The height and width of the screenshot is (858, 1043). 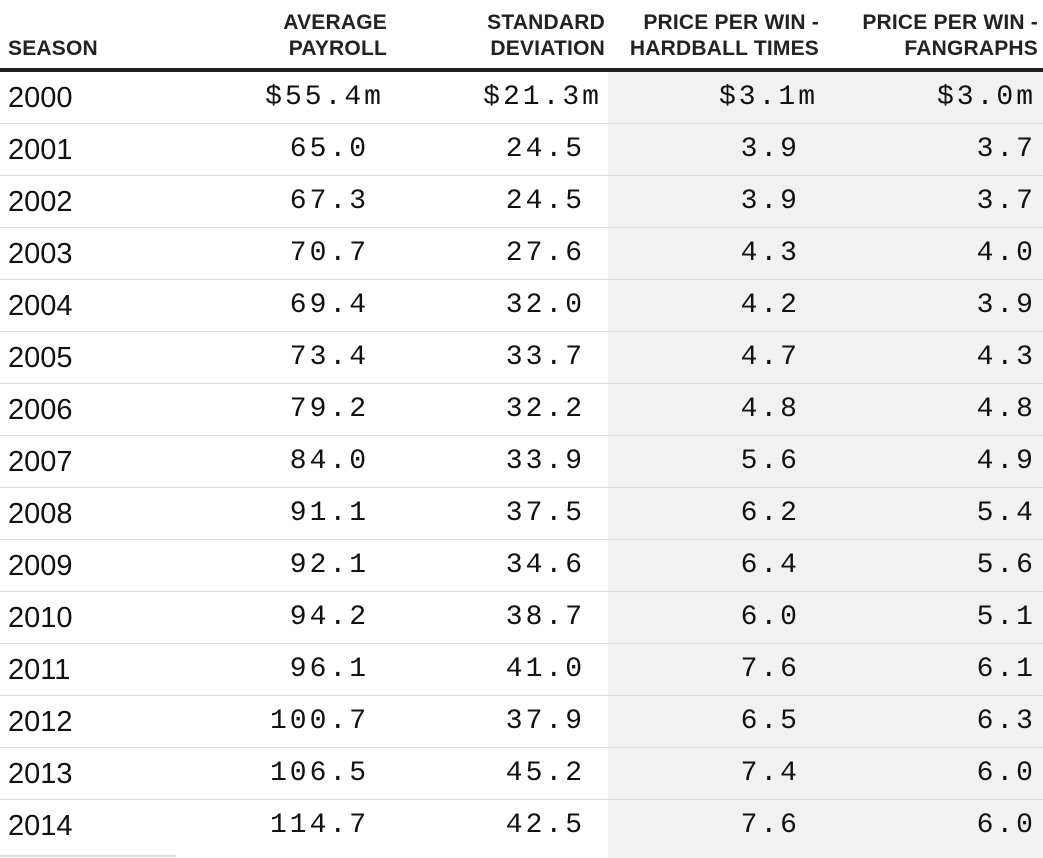 I want to click on table-row: 2007 84.0 33.9 5.6 4.9, so click(x=521, y=462).